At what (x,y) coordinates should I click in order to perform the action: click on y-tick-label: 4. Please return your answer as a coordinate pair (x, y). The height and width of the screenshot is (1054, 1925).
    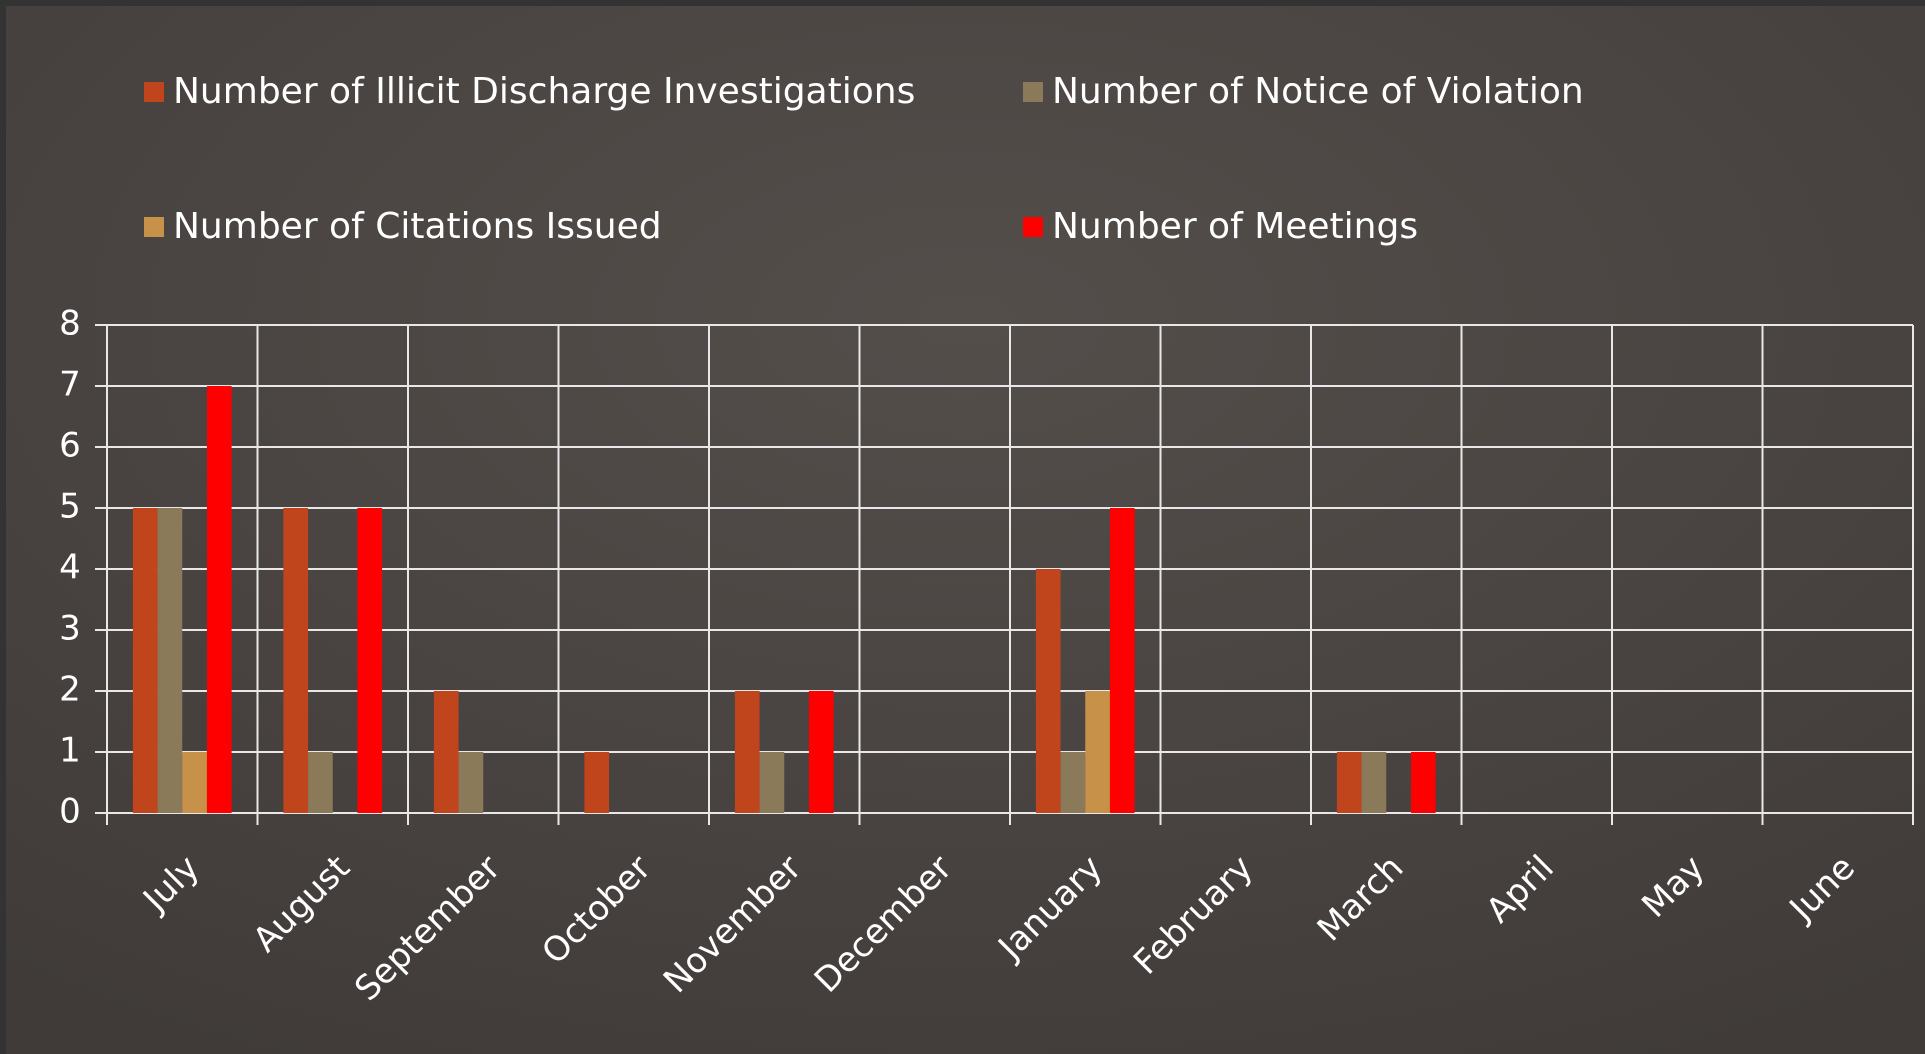
    Looking at the image, I should click on (70, 568).